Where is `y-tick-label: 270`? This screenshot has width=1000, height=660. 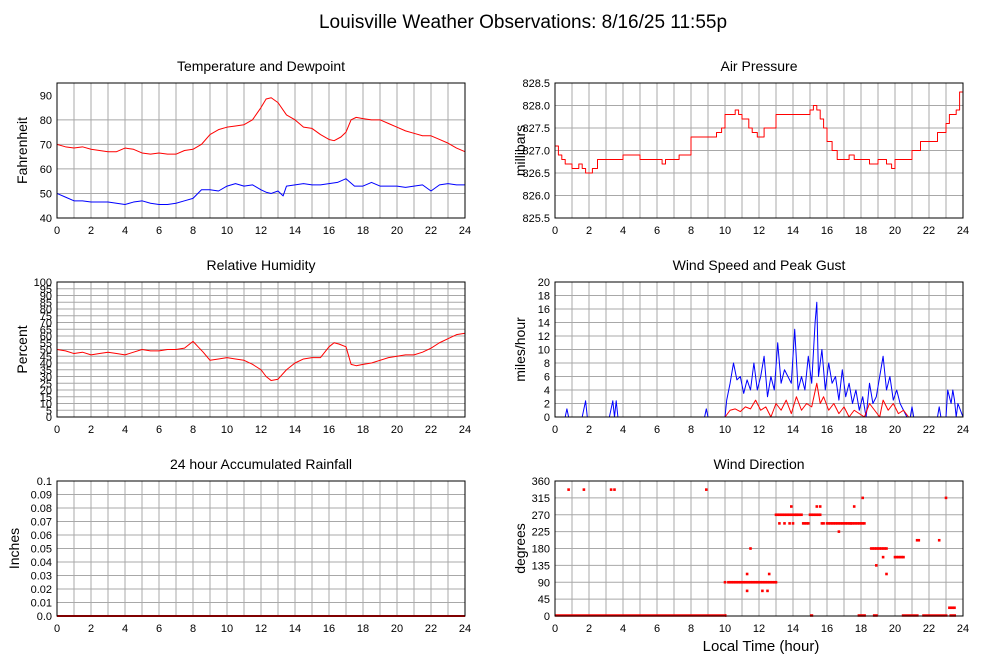 y-tick-label: 270 is located at coordinates (541, 516).